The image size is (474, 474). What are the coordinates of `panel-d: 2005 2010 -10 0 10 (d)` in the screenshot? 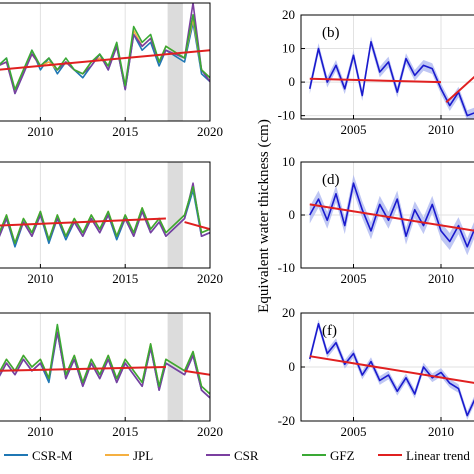 It's located at (376, 220).